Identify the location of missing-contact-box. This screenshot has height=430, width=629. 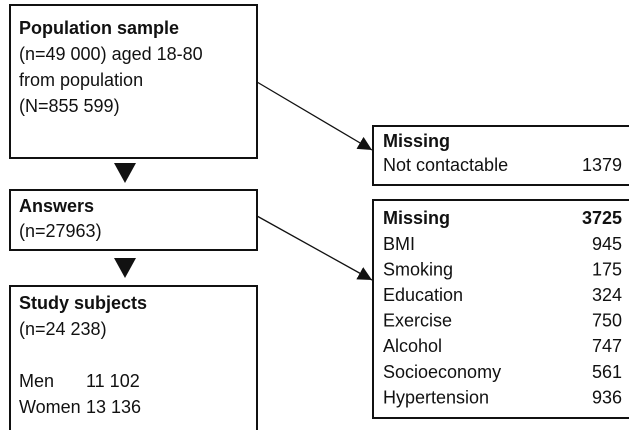
(500, 155).